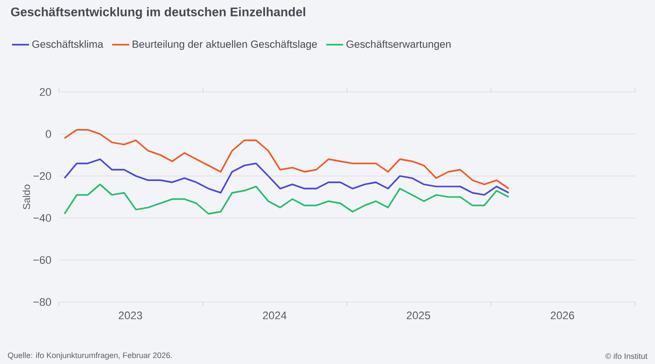  What do you see at coordinates (398, 45) in the screenshot?
I see `legend-label: Geschäftserwartungen` at bounding box center [398, 45].